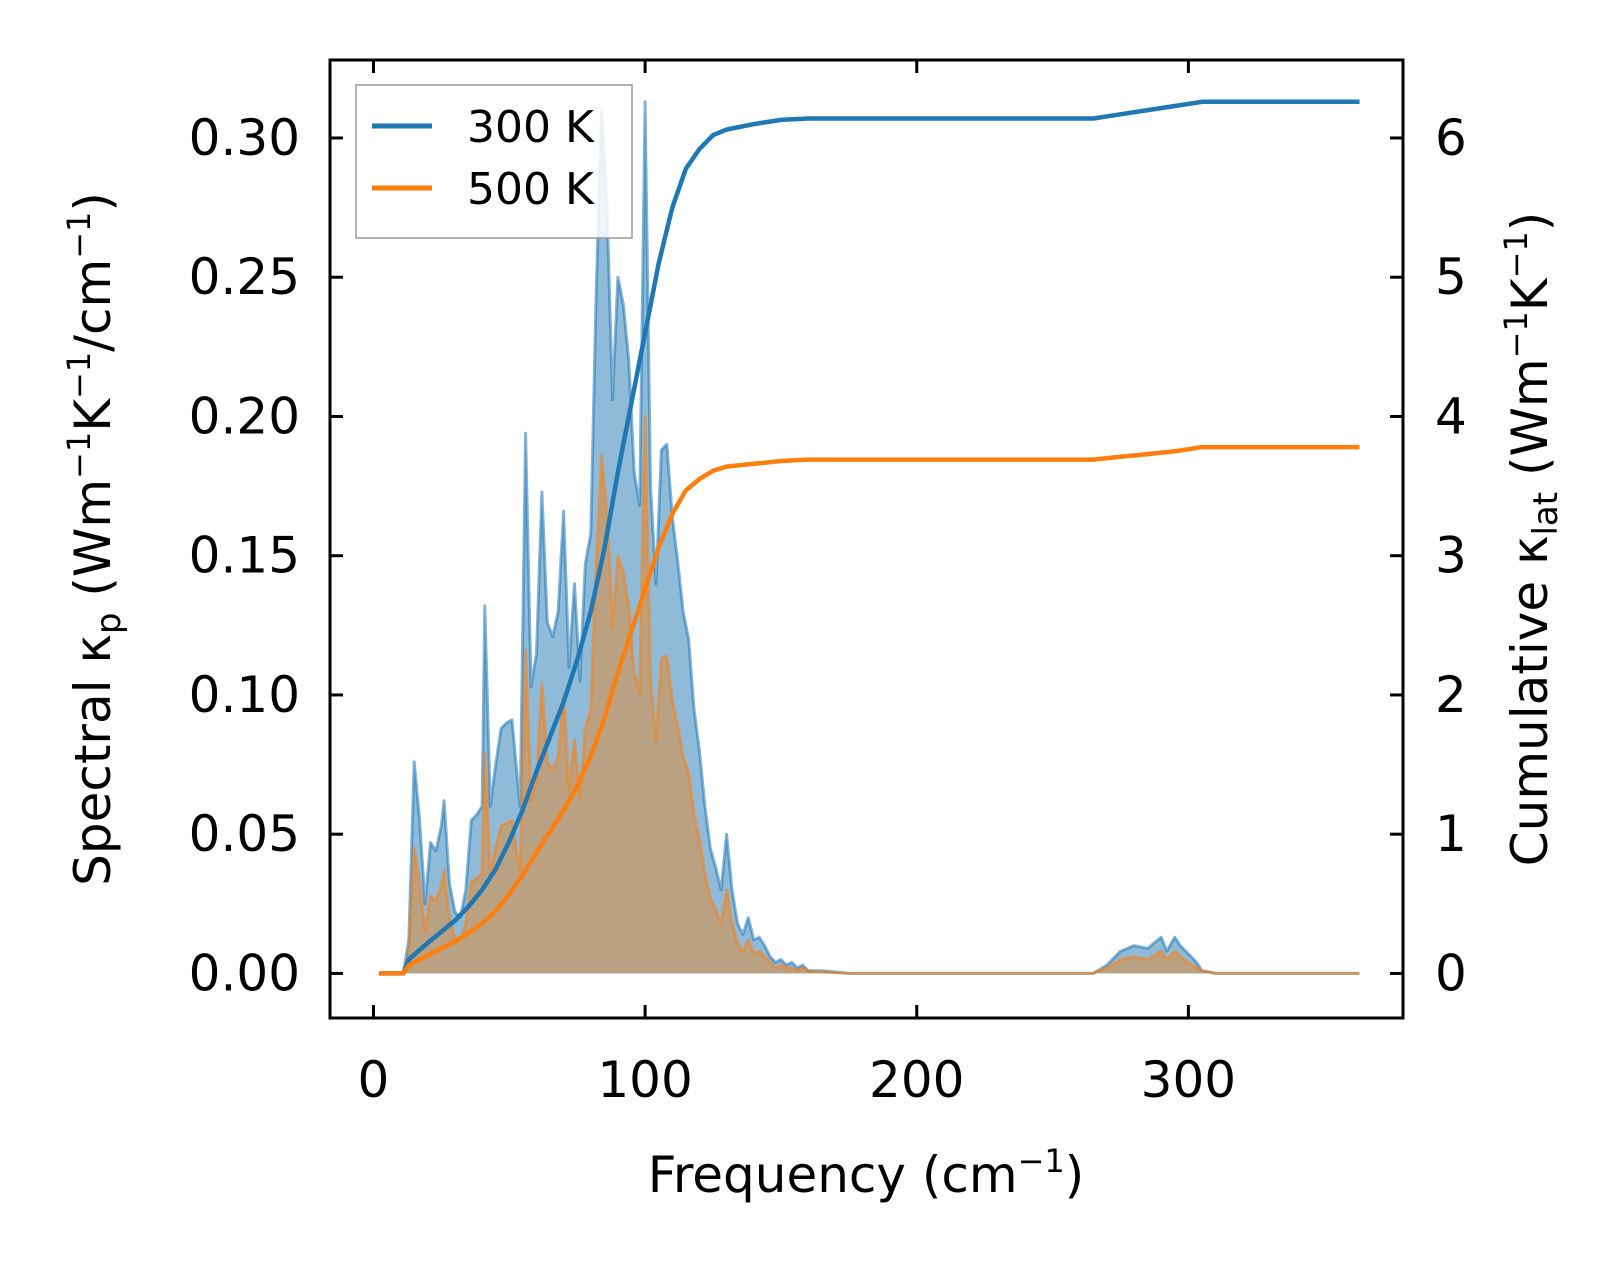 The image size is (1623, 1264). Describe the element at coordinates (1531, 539) in the screenshot. I see `y-right-axis-title: Cumulative κlat (Wm−1K−1)` at that location.